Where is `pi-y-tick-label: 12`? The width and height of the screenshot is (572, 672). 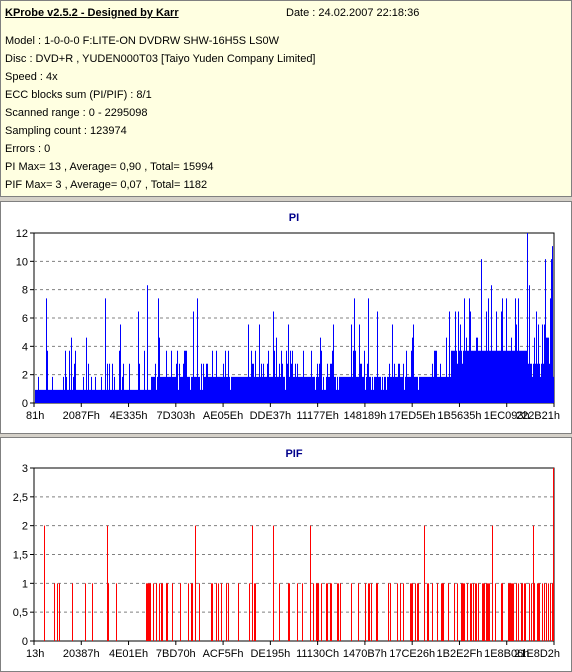
pi-y-tick-label: 12 is located at coordinates (22, 234).